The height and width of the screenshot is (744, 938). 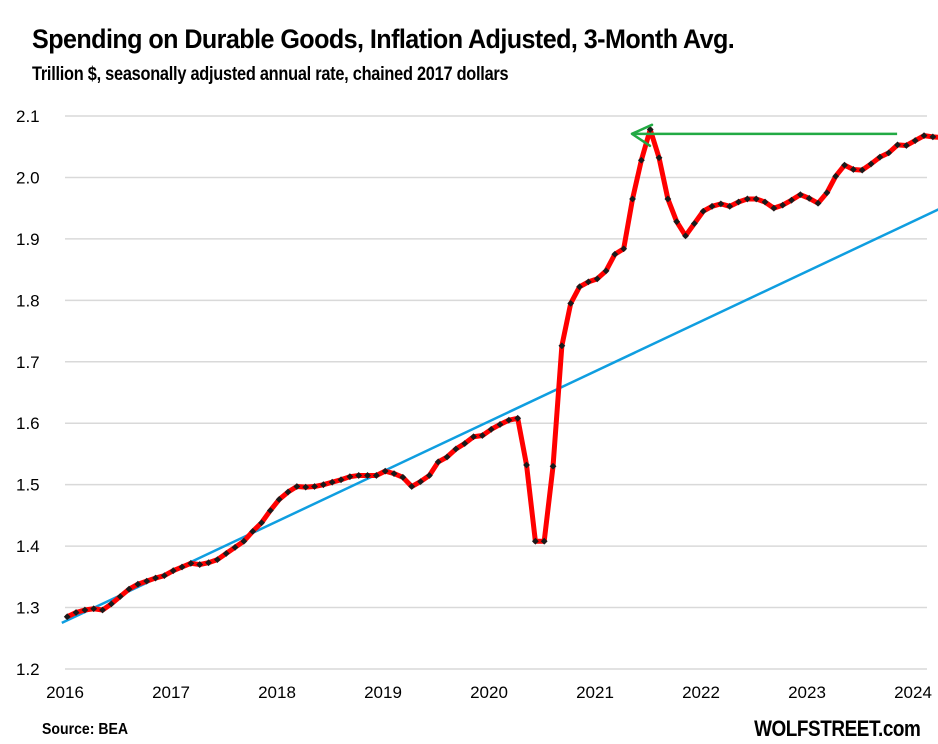 I want to click on x-tick-label: 2024, so click(x=913, y=692).